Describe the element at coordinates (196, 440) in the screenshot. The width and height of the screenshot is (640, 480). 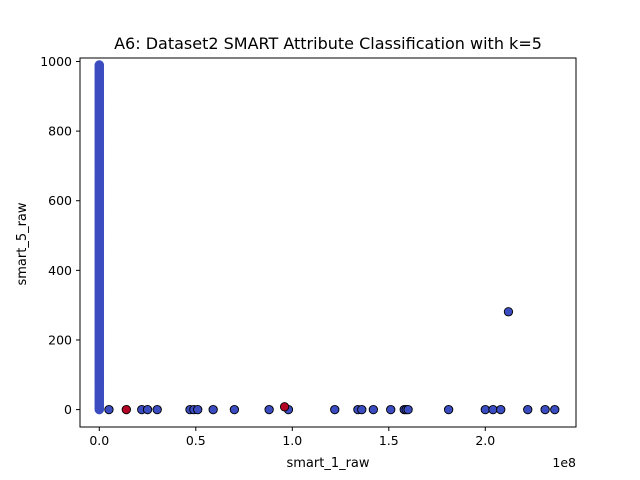
I see `x-tick-label: 0.5` at that location.